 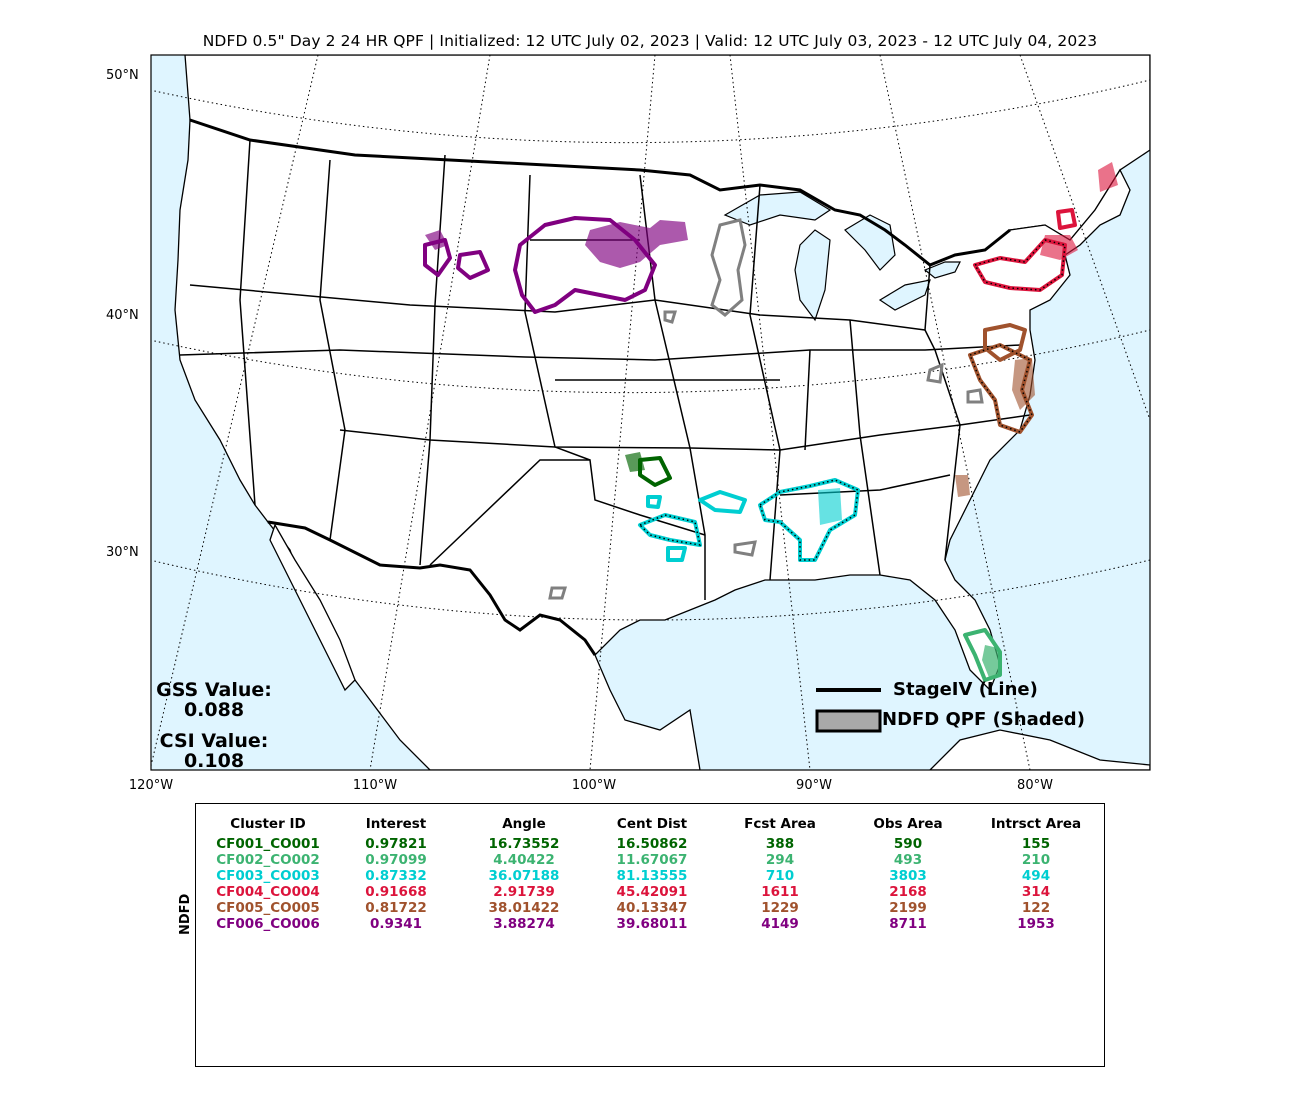 What do you see at coordinates (585, 265) in the screenshot?
I see `obs-object-cf006` at bounding box center [585, 265].